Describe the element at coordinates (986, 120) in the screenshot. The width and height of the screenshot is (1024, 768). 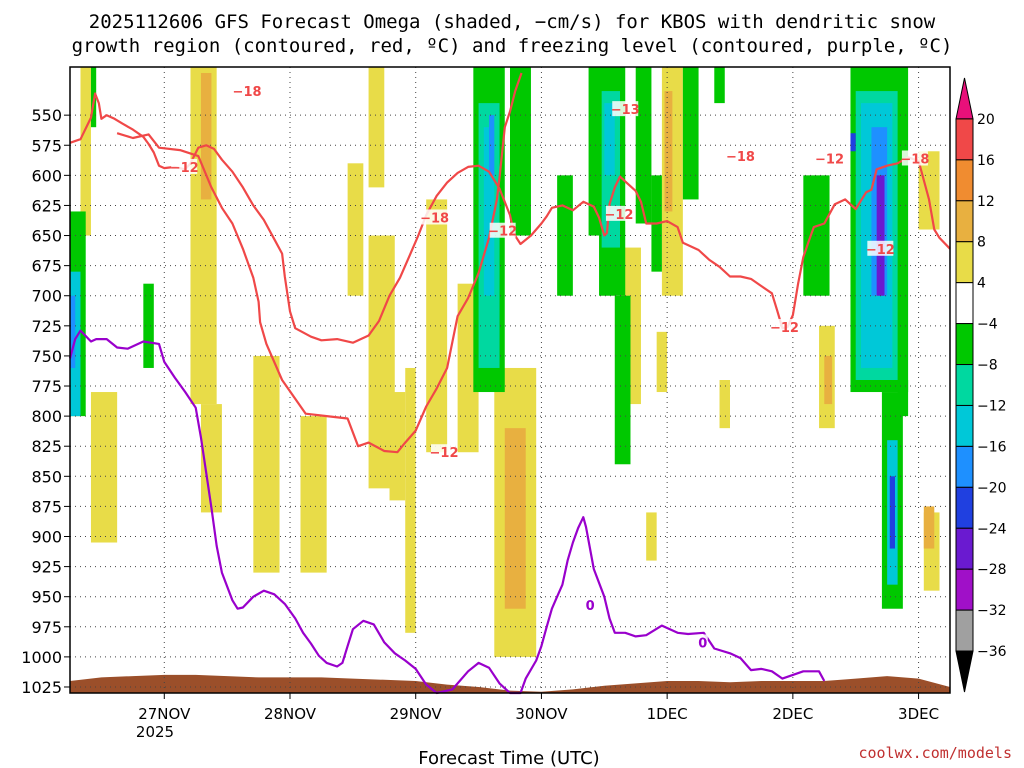
I see `colorbar-label: 20` at that location.